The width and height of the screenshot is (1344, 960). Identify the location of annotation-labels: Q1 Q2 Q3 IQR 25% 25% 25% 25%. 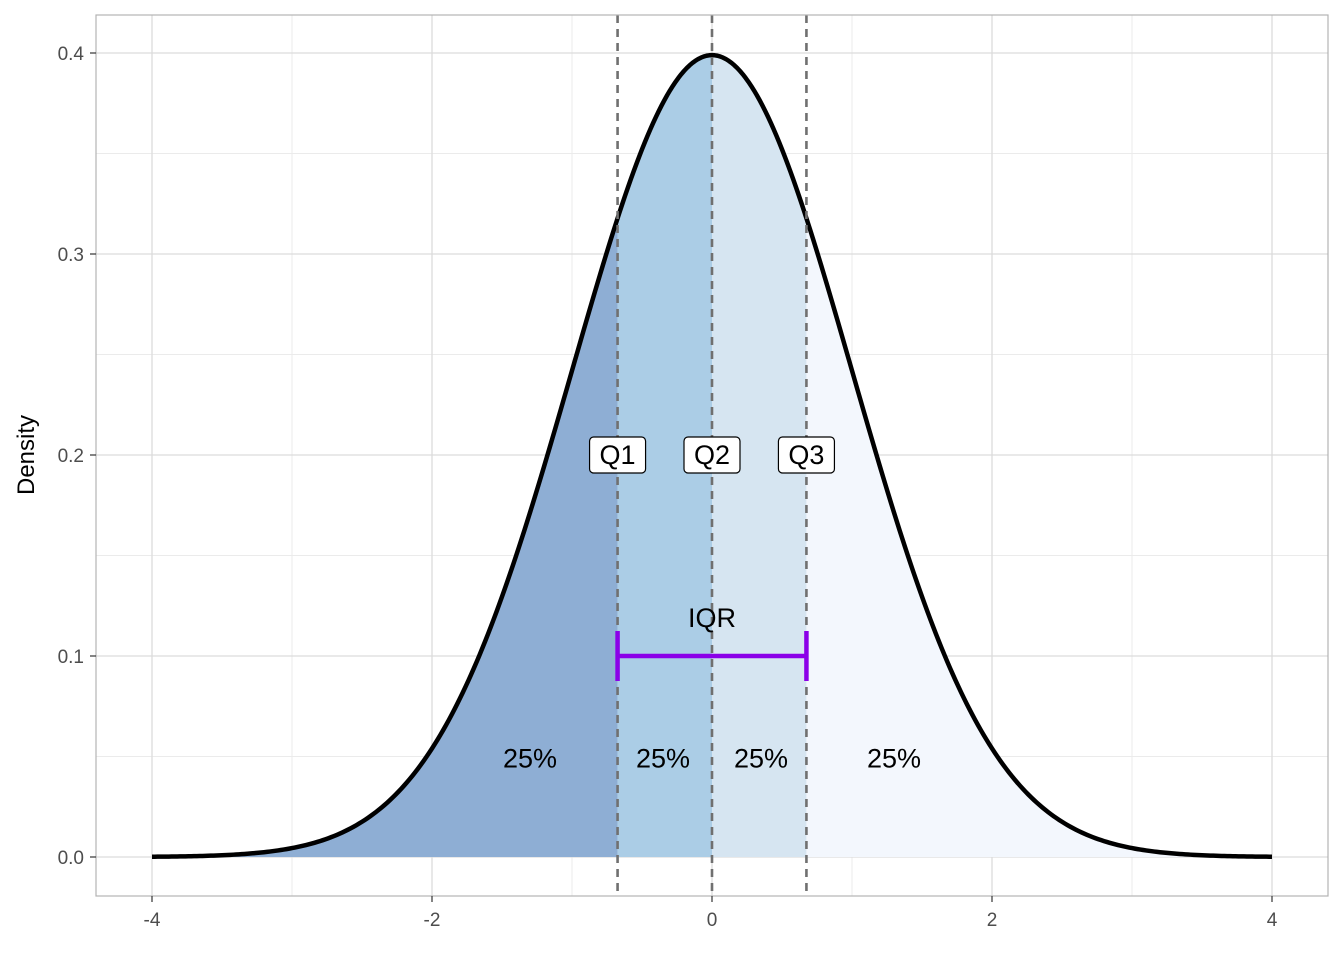
(712, 605).